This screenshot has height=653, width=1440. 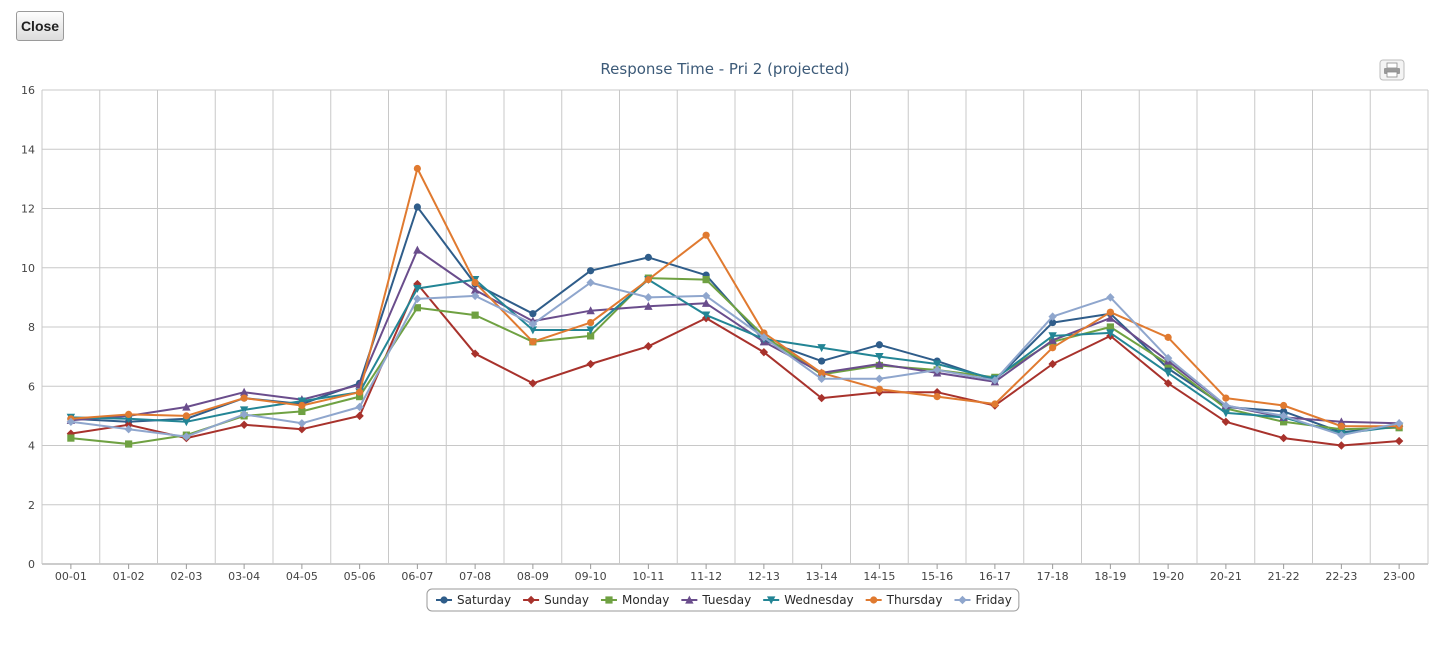 What do you see at coordinates (716, 600) in the screenshot?
I see `legend-item-tuesday: Tuesday` at bounding box center [716, 600].